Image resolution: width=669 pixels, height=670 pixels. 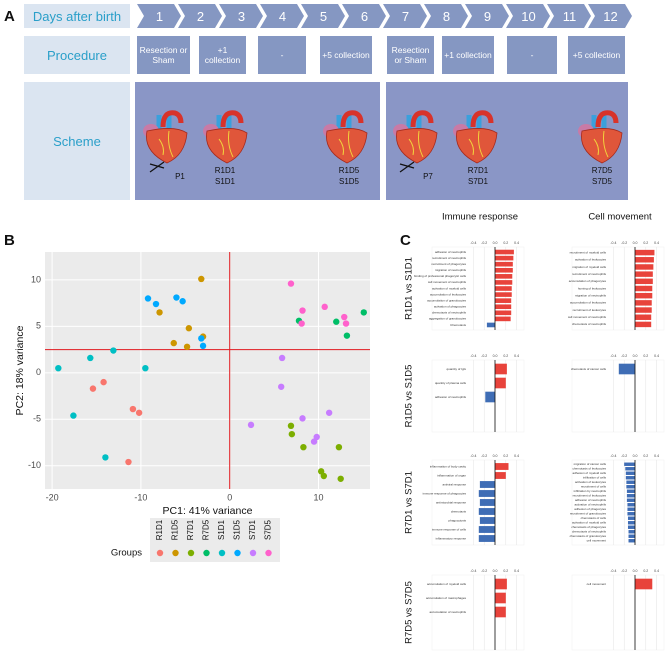 I want to click on legend-label: R7D1, so click(x=190, y=529).